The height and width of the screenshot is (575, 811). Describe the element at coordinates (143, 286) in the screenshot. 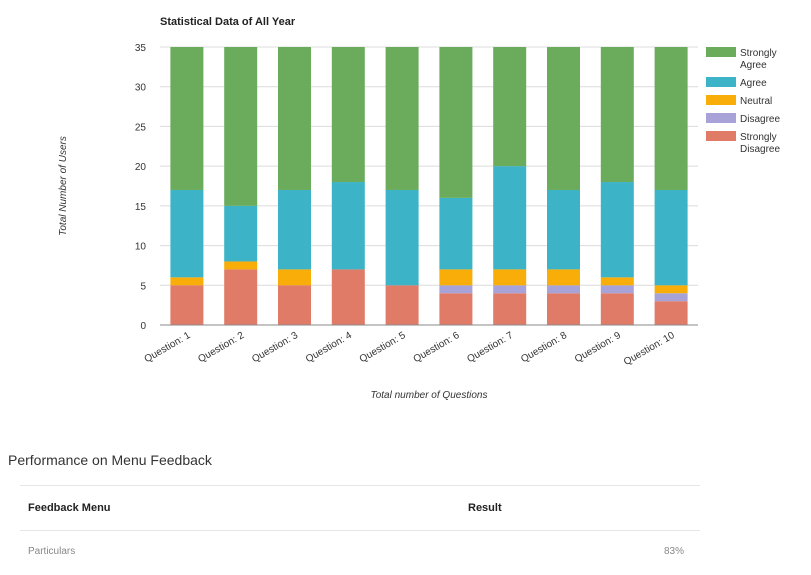

I see `y-tick-label: 5` at that location.